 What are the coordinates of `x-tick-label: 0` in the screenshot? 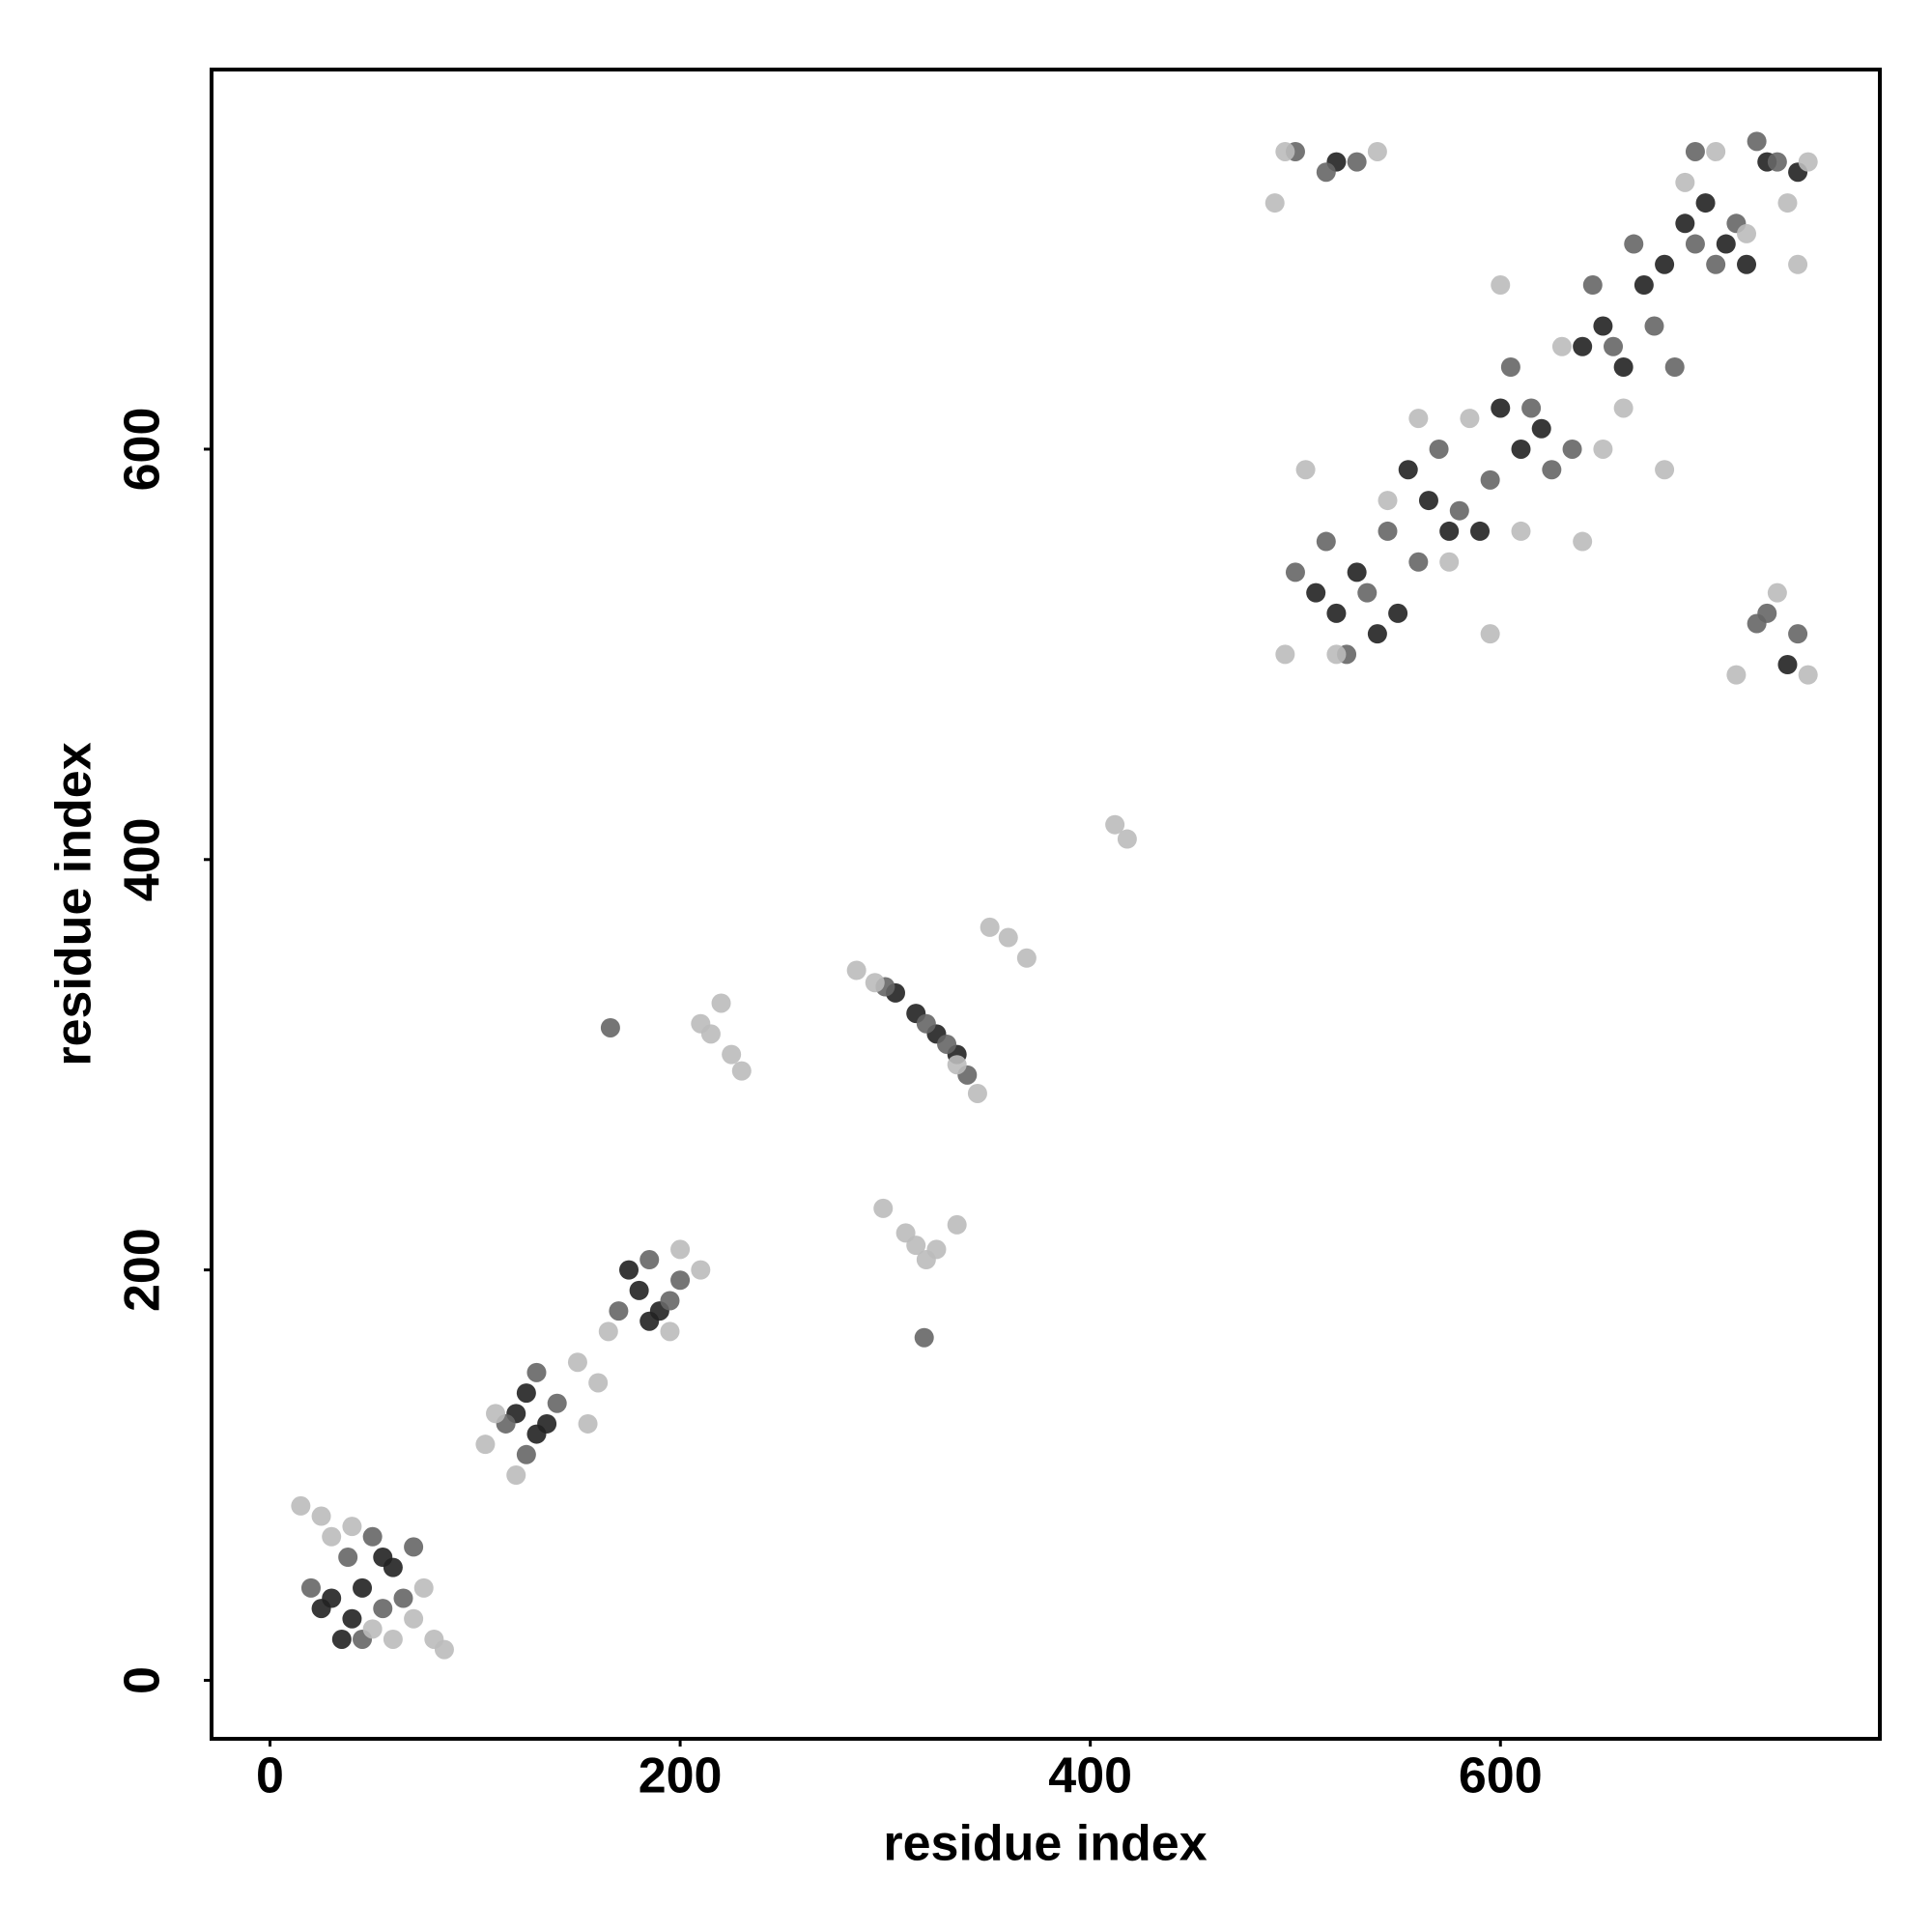 It's located at (270, 1776).